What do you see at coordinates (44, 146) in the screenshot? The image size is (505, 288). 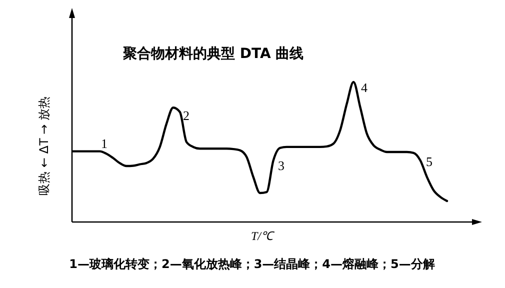 I see `y-axis-title: 吸热 ← ΔT → 放热` at bounding box center [44, 146].